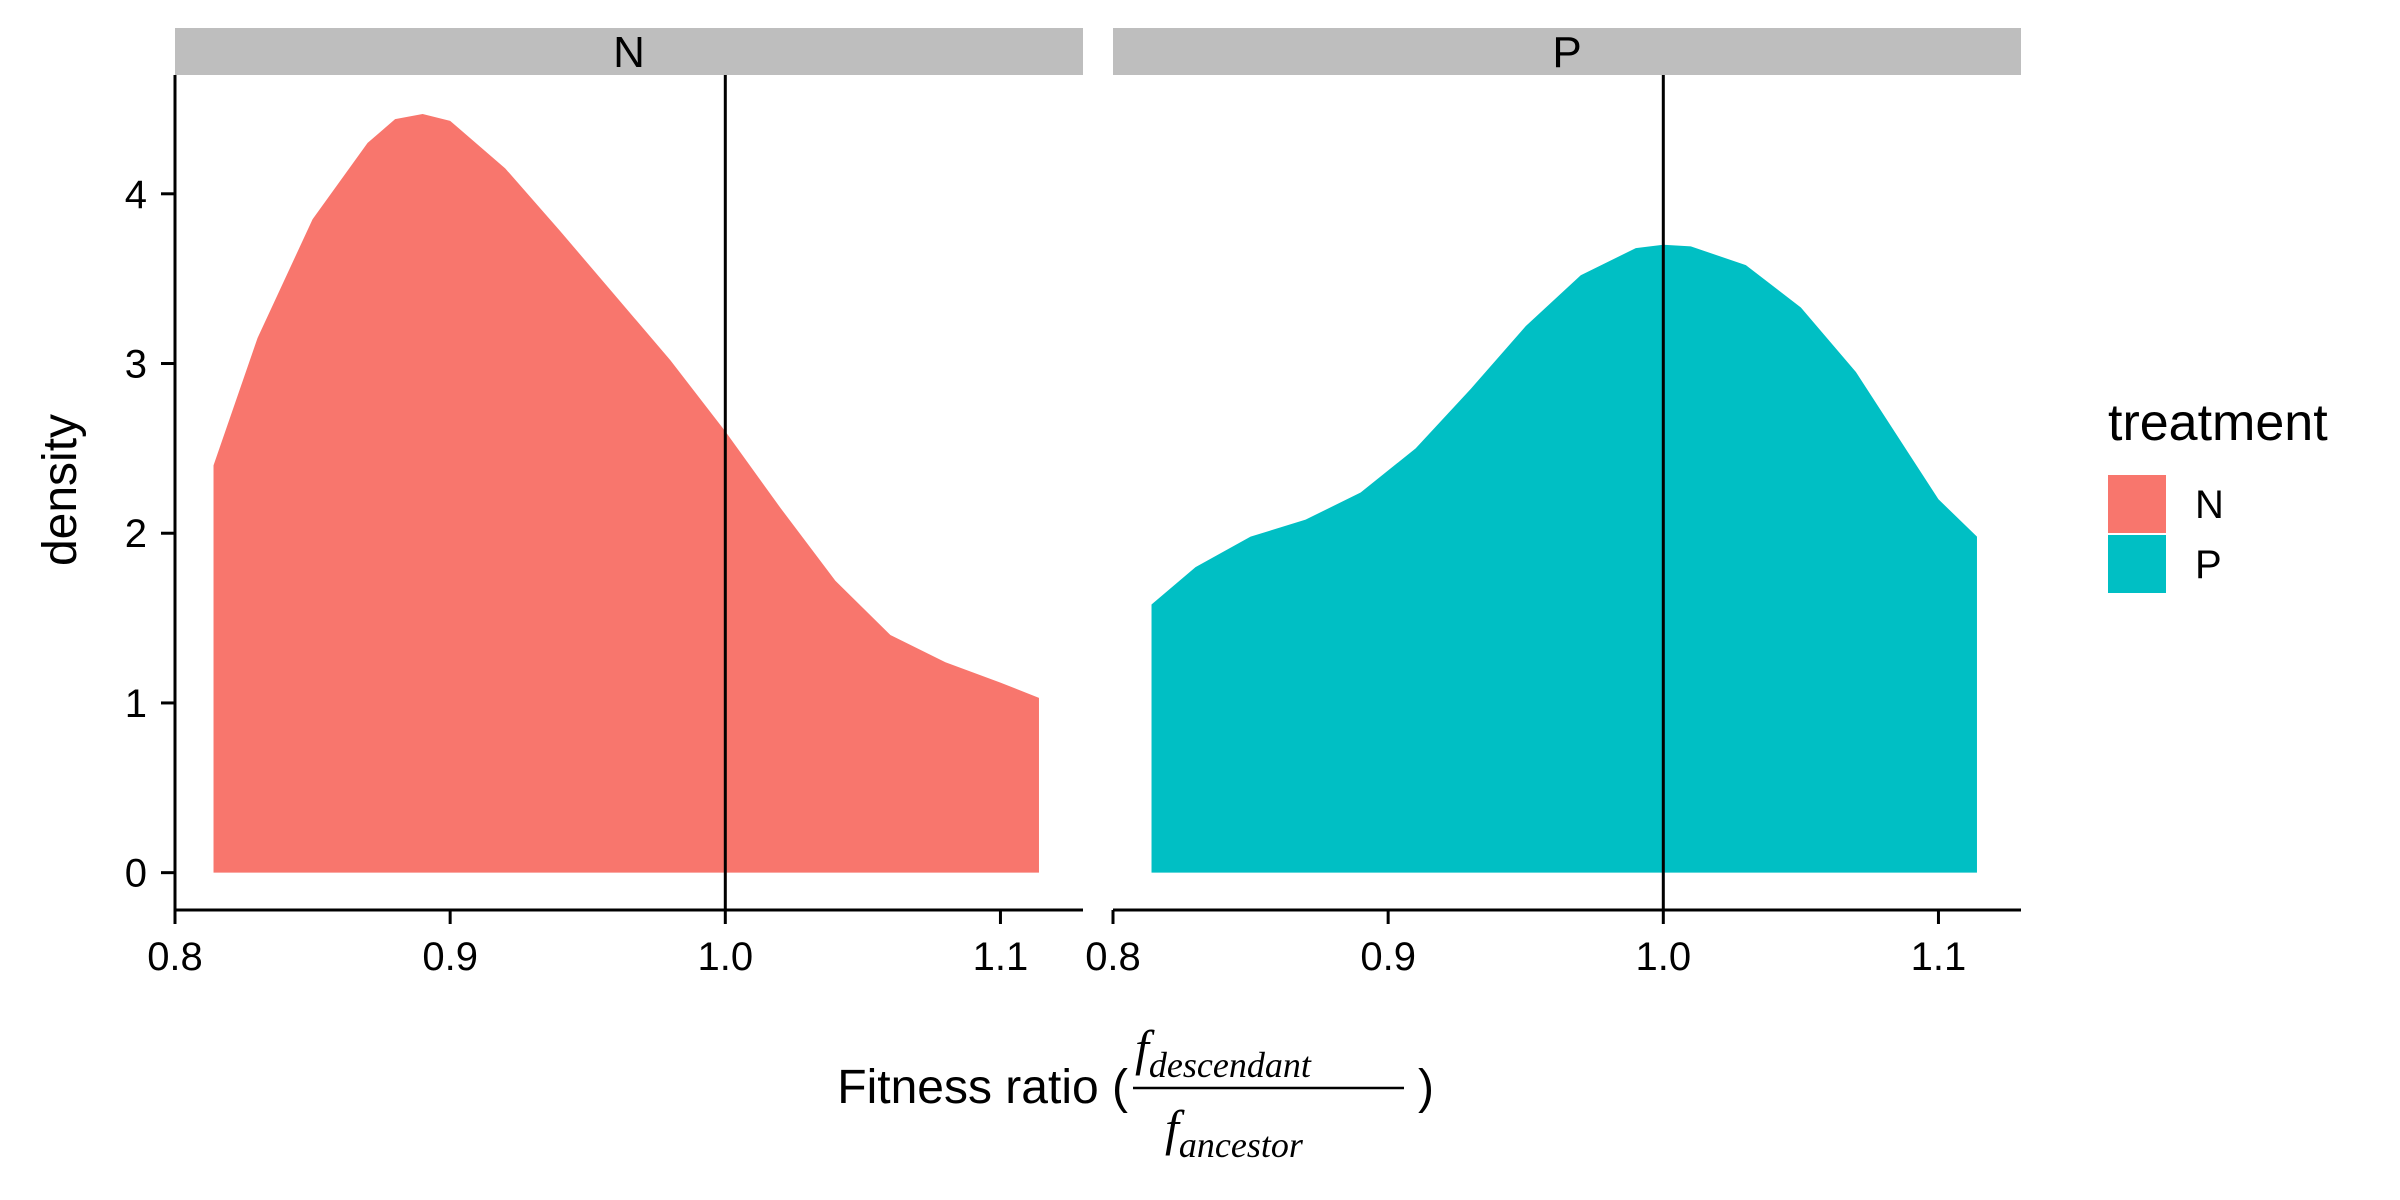 The width and height of the screenshot is (2400, 1200). Describe the element at coordinates (2208, 565) in the screenshot. I see `legend-label: P` at that location.